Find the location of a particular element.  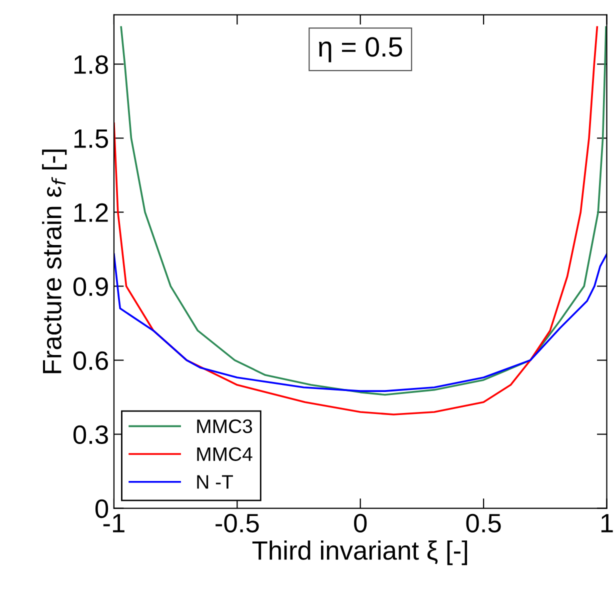

y-tick-label: 1.2 is located at coordinates (91, 212).